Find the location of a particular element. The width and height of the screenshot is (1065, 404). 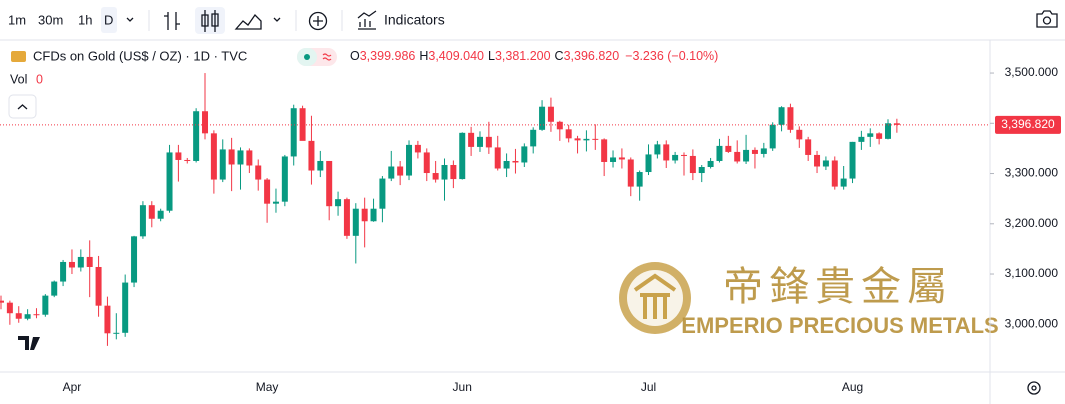

compare-plus is located at coordinates (318, 21).